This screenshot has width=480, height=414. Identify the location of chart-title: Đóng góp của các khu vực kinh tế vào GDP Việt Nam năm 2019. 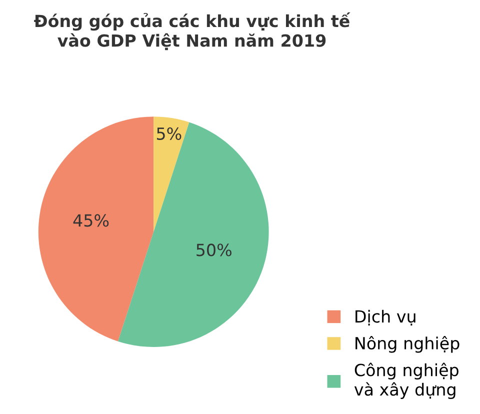
(192, 31).